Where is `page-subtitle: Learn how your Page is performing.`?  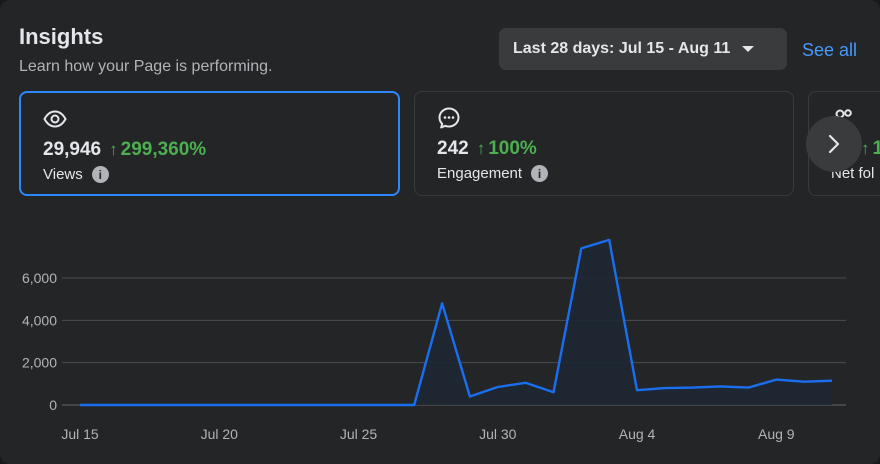 page-subtitle: Learn how your Page is performing. is located at coordinates (146, 66).